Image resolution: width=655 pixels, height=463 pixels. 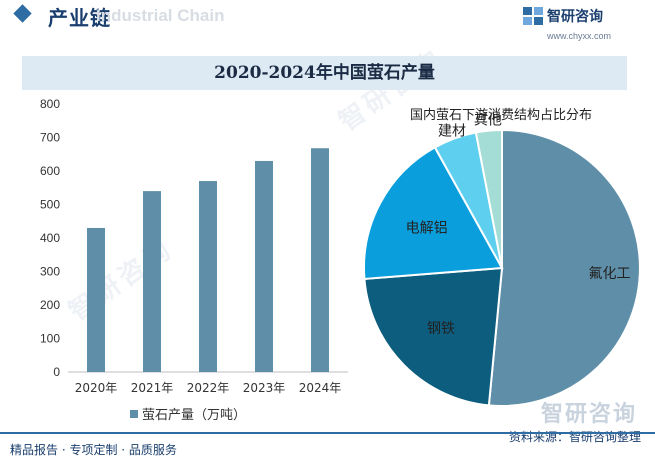 What do you see at coordinates (50, 138) in the screenshot?
I see `y-tick-label: 700` at bounding box center [50, 138].